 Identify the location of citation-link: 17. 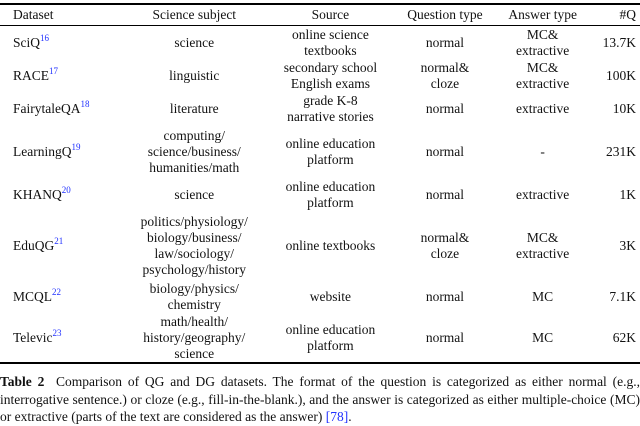
(54, 71).